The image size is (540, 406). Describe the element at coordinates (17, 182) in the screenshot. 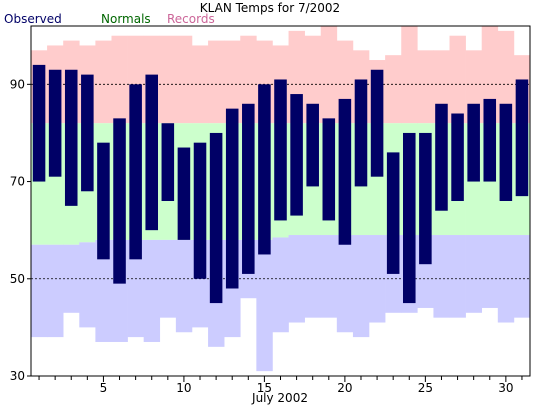

I see `y-tick-label: 70` at that location.